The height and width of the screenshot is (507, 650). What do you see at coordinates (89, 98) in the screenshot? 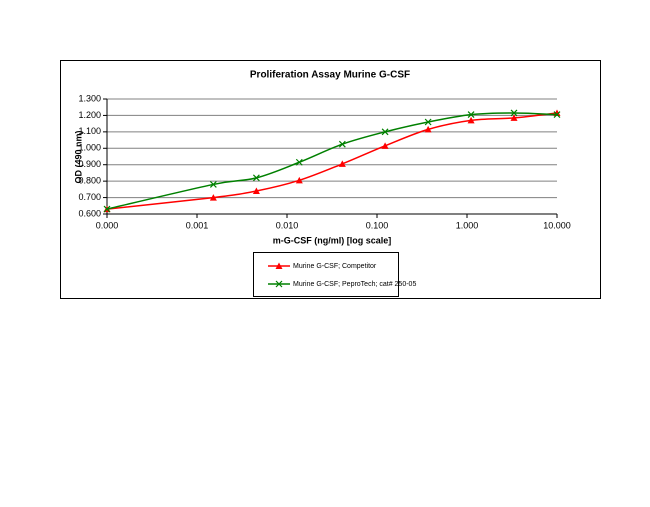
I see `y-tick-label: 1.300` at bounding box center [89, 98].